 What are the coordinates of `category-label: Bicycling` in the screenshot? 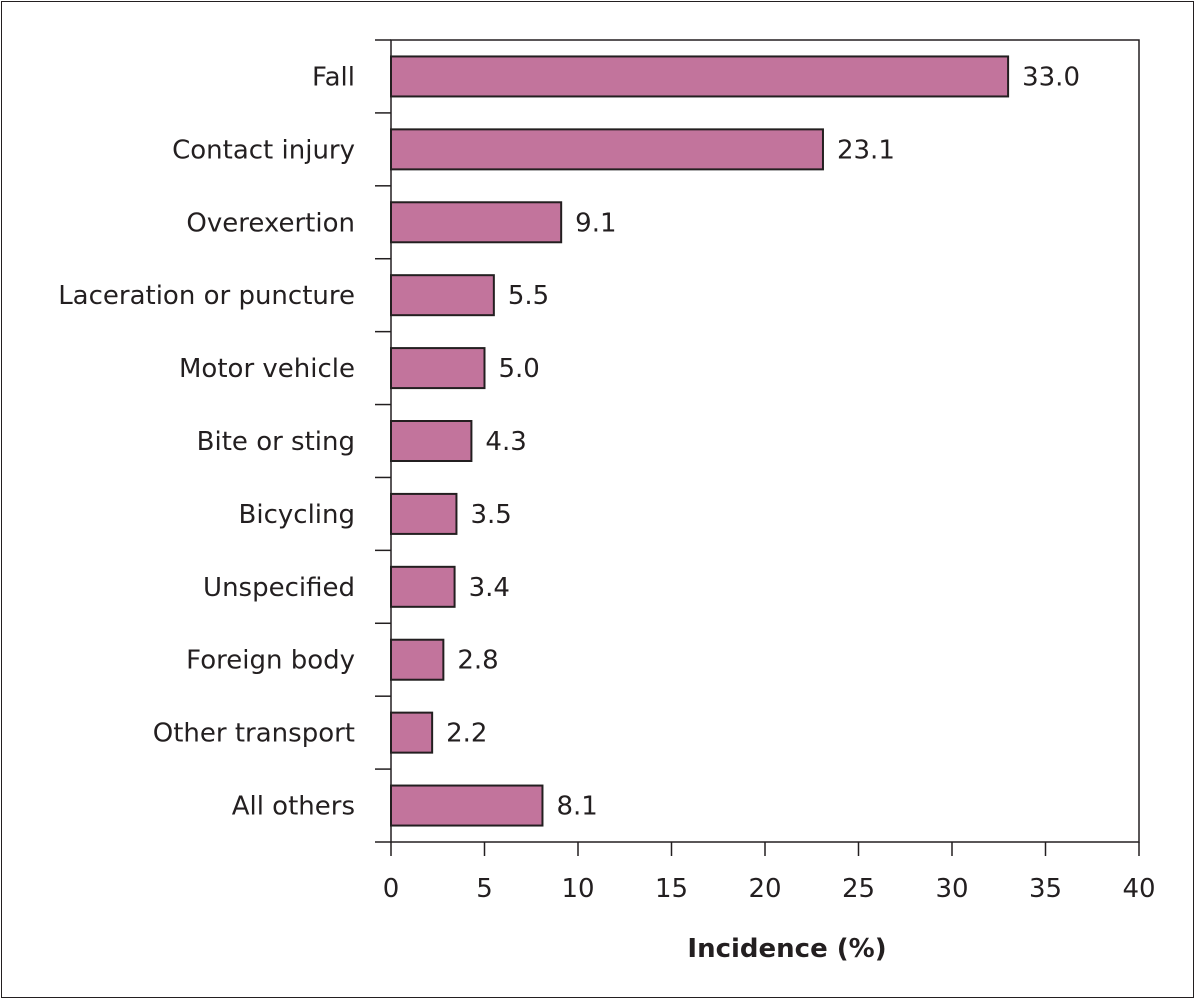 It's located at (297, 515).